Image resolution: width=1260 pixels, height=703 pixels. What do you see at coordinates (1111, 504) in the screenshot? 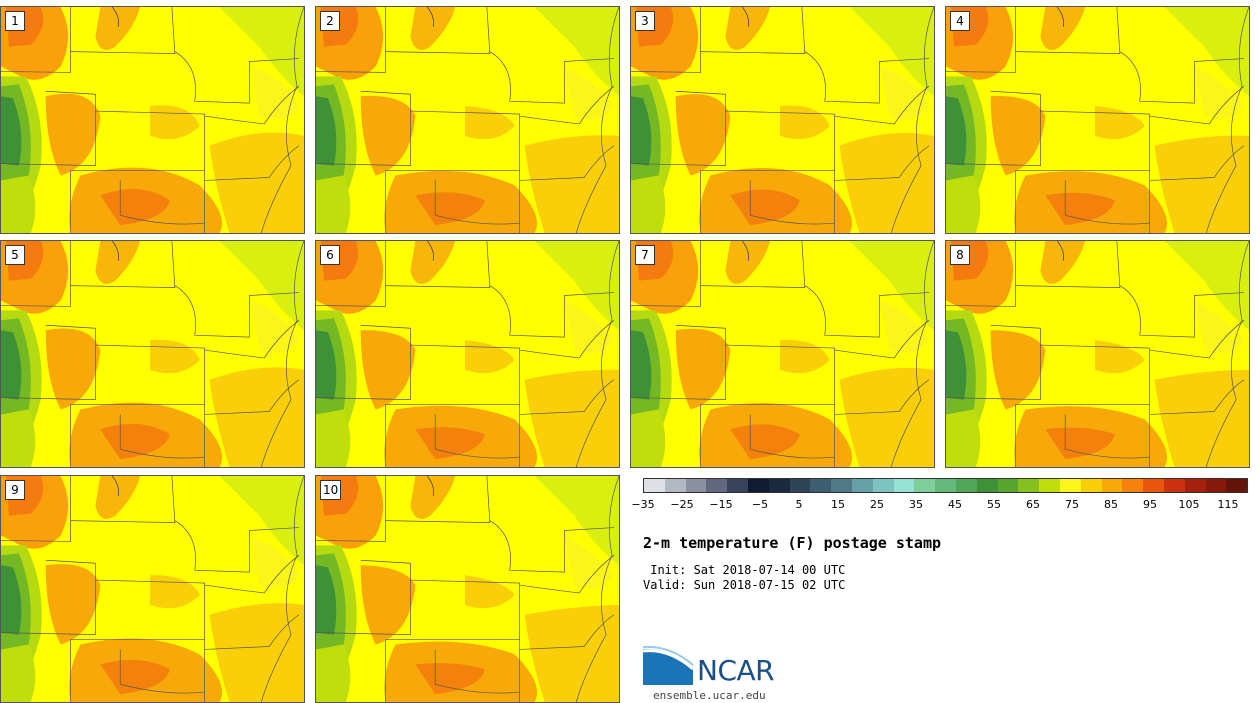
I see `colorbar-tick: 85` at bounding box center [1111, 504].